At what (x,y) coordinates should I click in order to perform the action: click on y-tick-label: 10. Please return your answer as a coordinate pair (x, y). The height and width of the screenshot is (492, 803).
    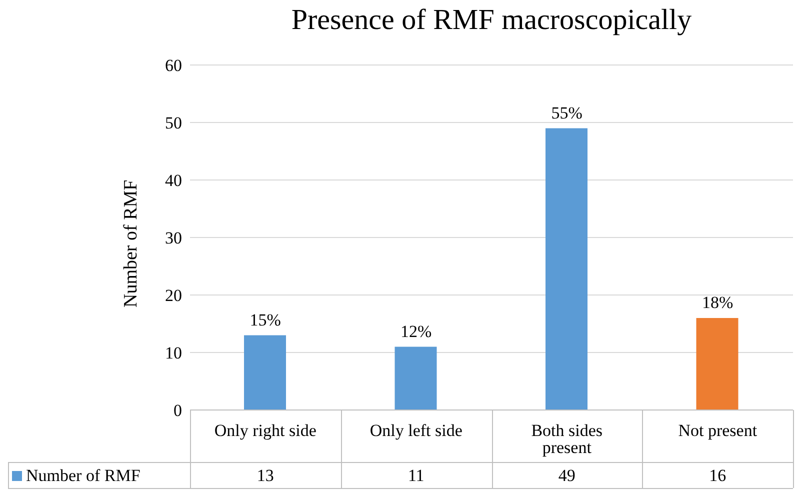
    Looking at the image, I should click on (173, 353).